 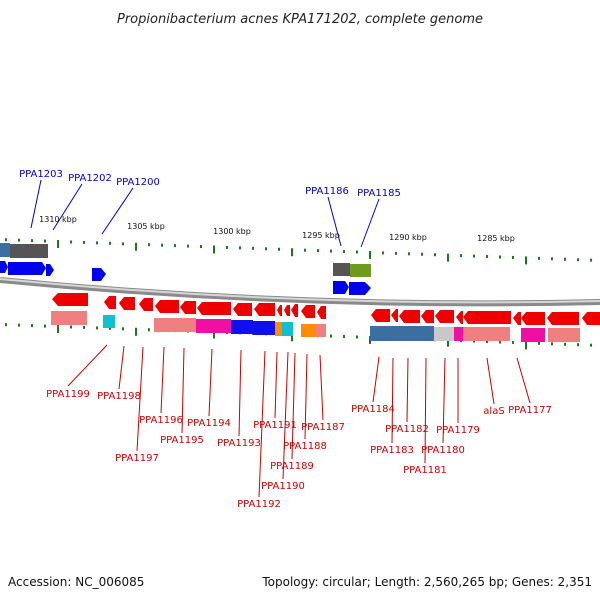 I want to click on gene-label-top: PPA1186, so click(x=327, y=191).